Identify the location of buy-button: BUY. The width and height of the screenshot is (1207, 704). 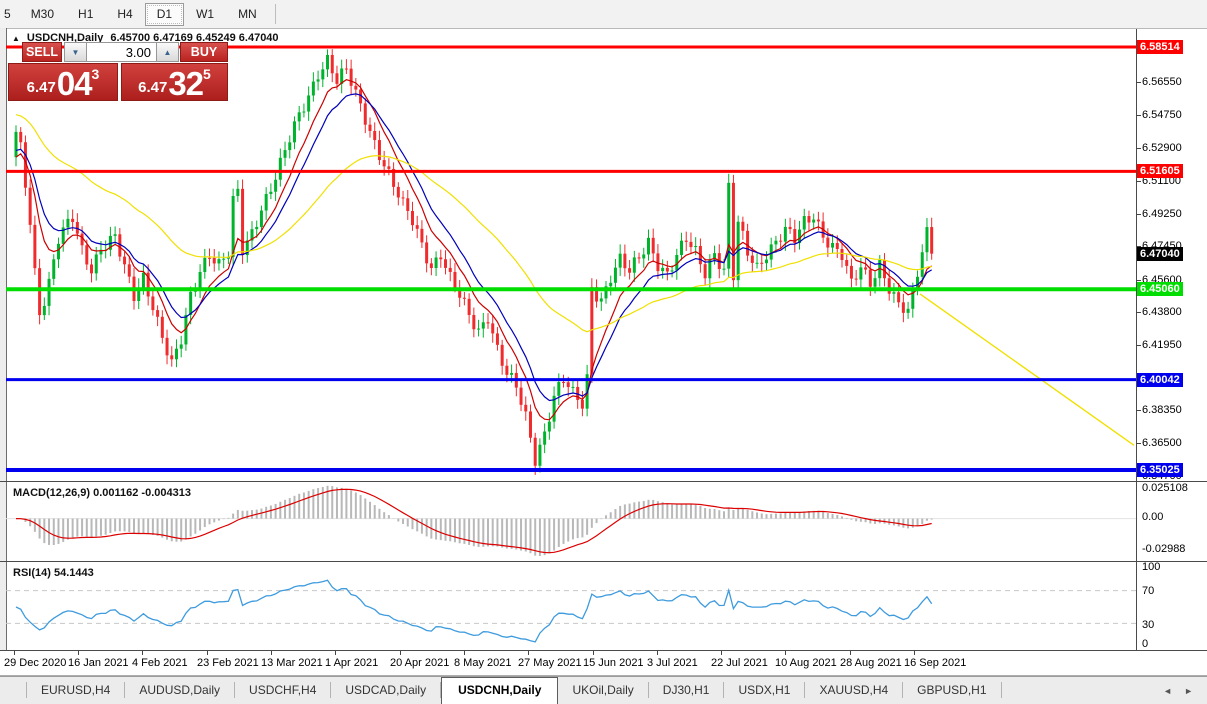
(204, 52).